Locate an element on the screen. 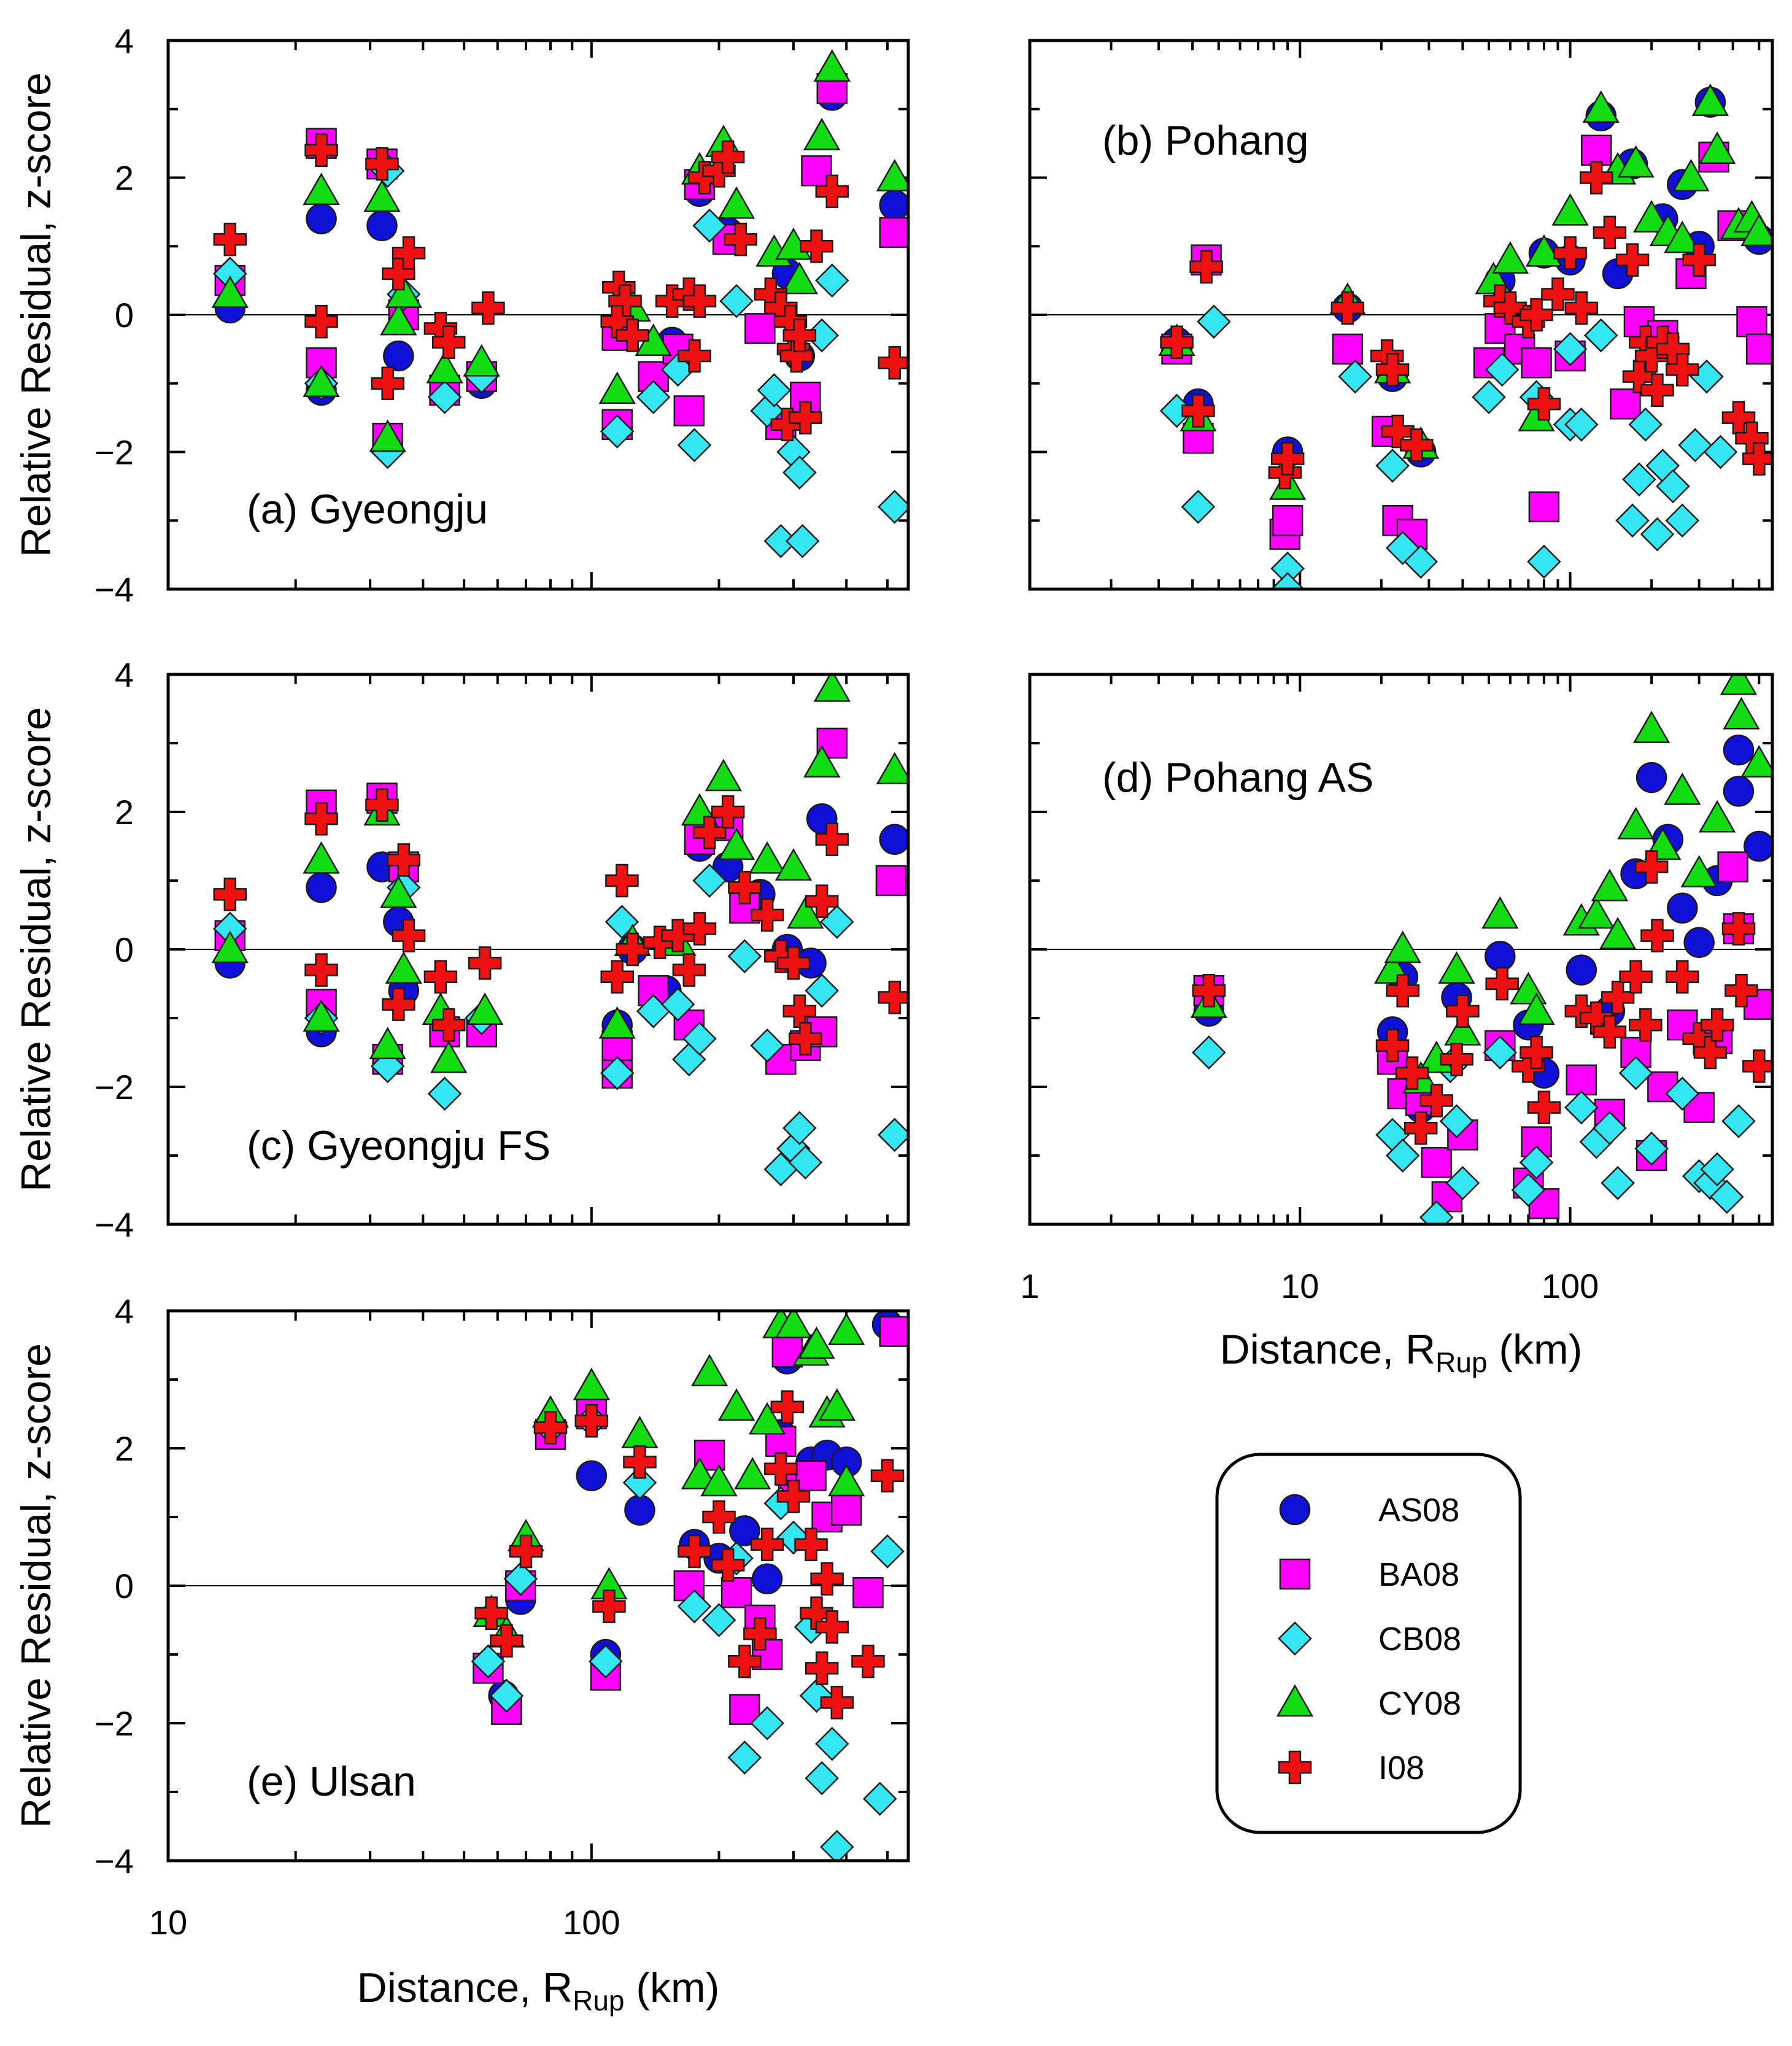 Image resolution: width=1792 pixels, height=2046 pixels. legend-box is located at coordinates (1368, 1644).